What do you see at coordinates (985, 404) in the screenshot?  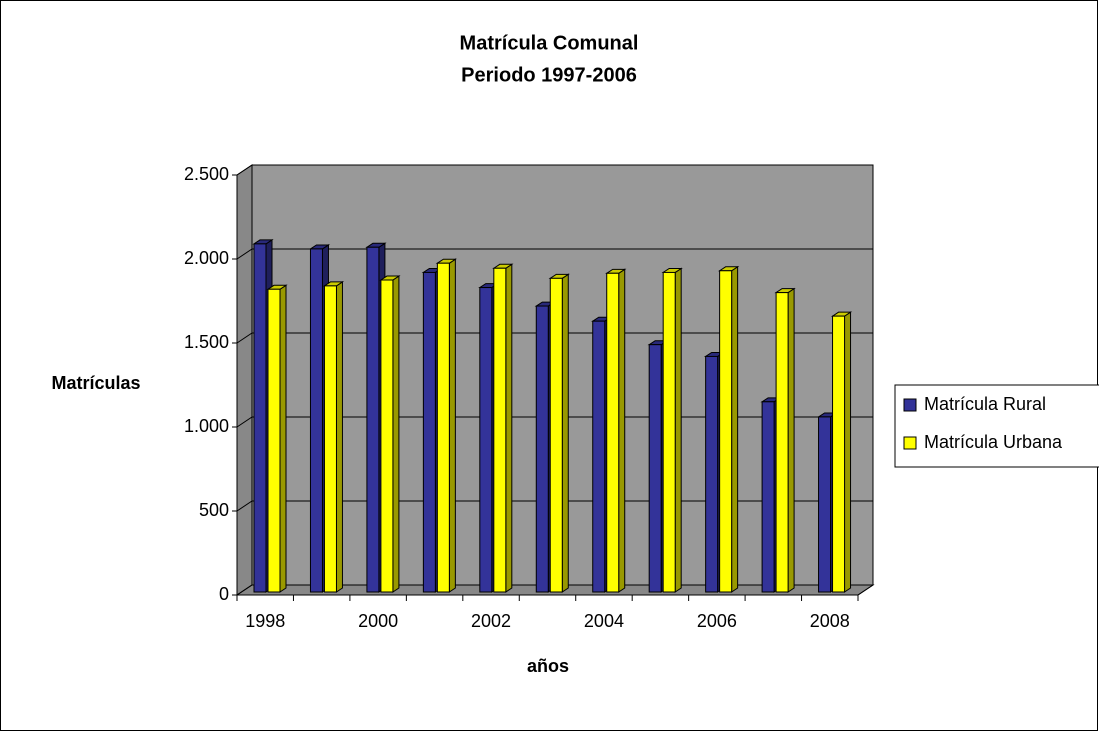 I see `legend-label: Matrícula Rural` at bounding box center [985, 404].